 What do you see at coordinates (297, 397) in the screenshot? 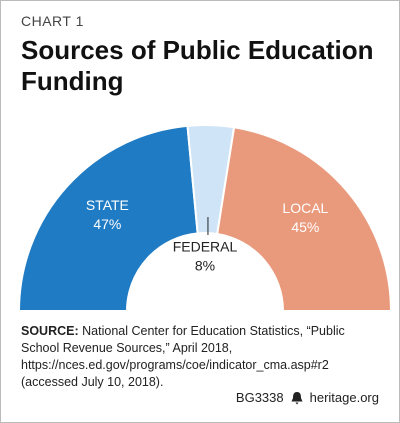
I see `bell-icon` at bounding box center [297, 397].